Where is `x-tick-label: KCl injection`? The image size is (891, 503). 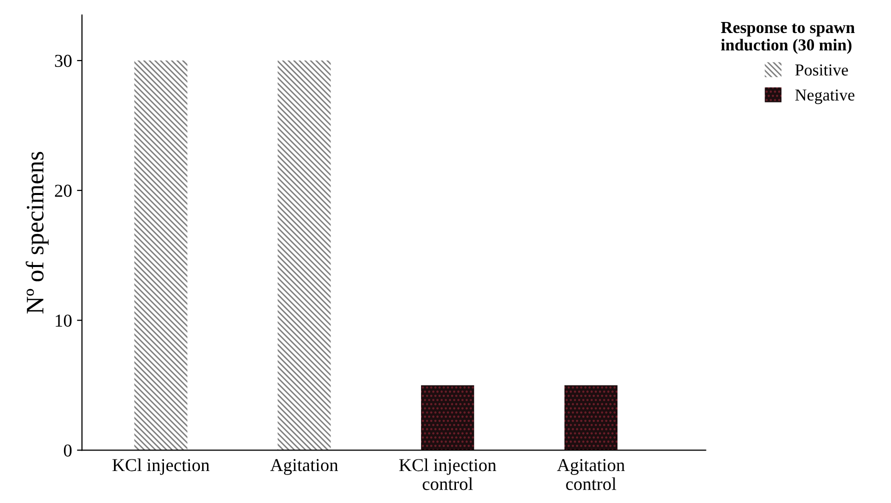
x-tick-label: KCl injection is located at coordinates (161, 466).